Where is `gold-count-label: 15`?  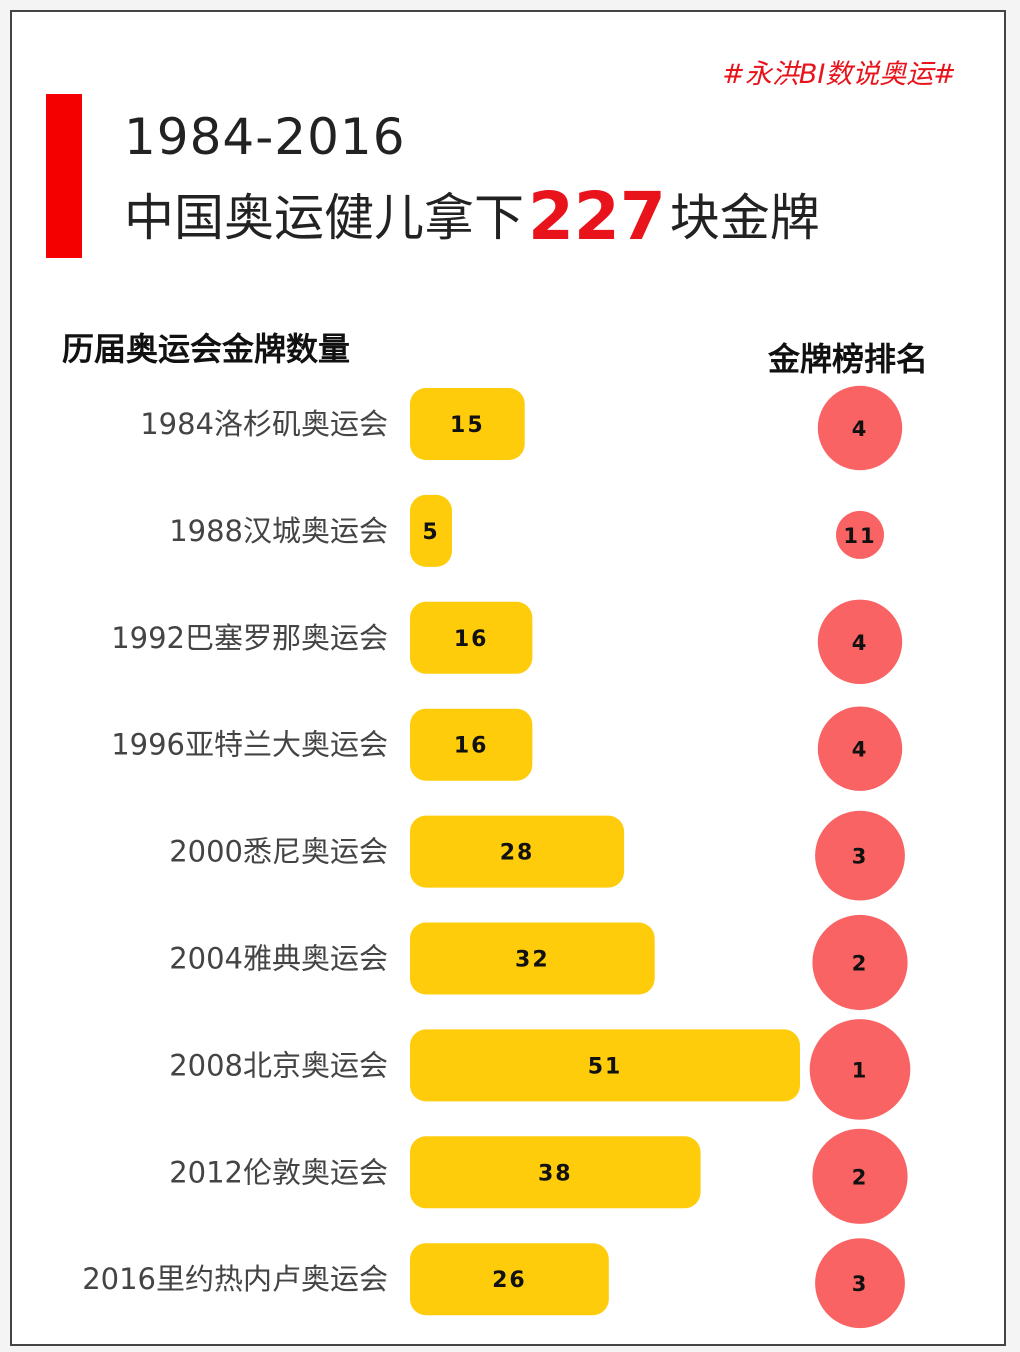
gold-count-label: 15 is located at coordinates (467, 425).